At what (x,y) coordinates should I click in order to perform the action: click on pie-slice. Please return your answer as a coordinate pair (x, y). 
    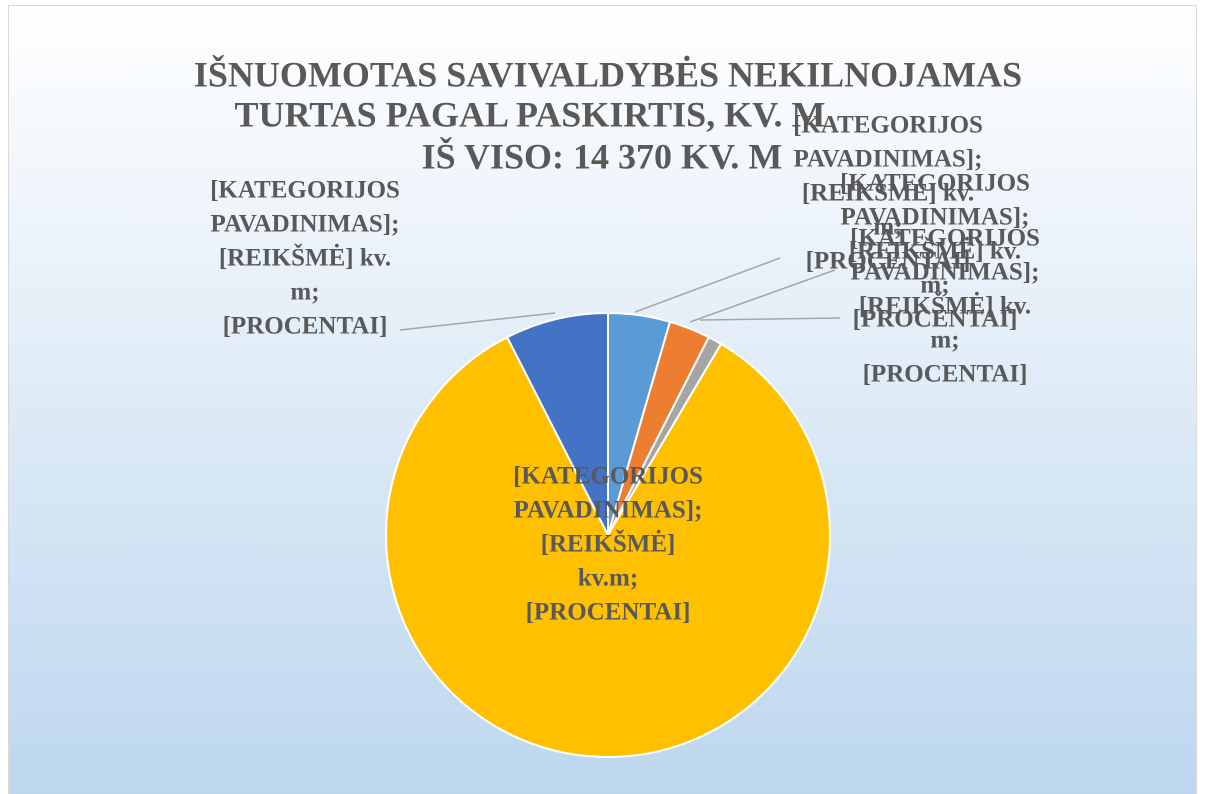
    Looking at the image, I should click on (557, 423).